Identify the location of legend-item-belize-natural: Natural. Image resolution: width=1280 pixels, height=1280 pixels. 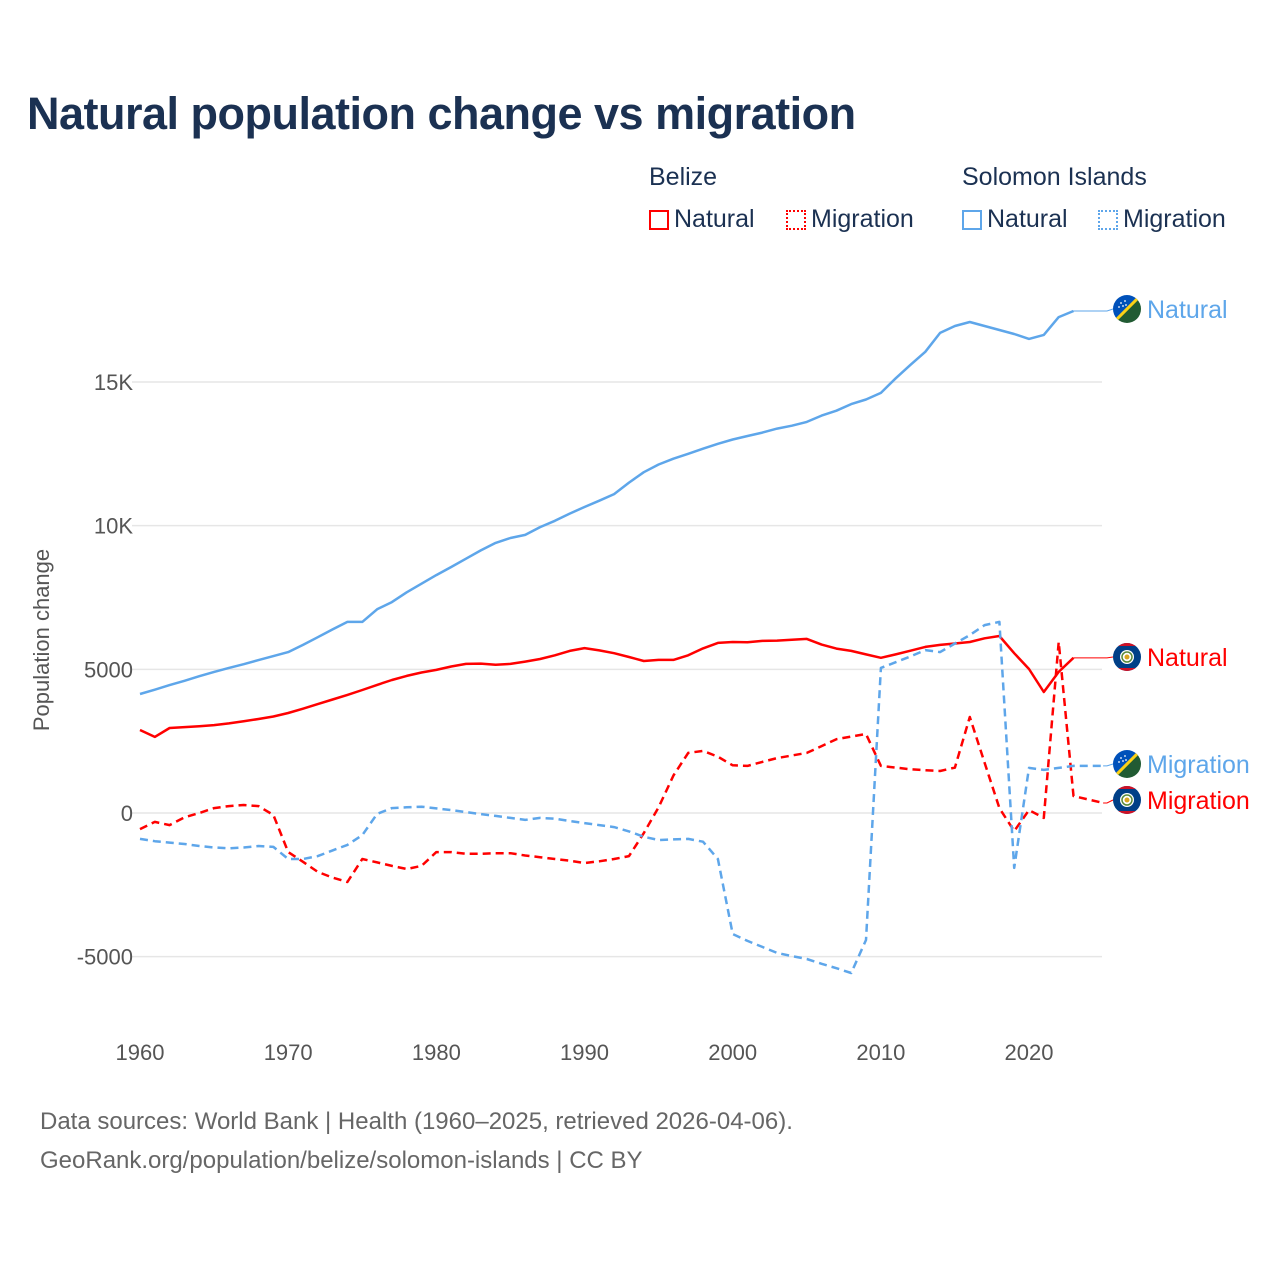
(702, 219).